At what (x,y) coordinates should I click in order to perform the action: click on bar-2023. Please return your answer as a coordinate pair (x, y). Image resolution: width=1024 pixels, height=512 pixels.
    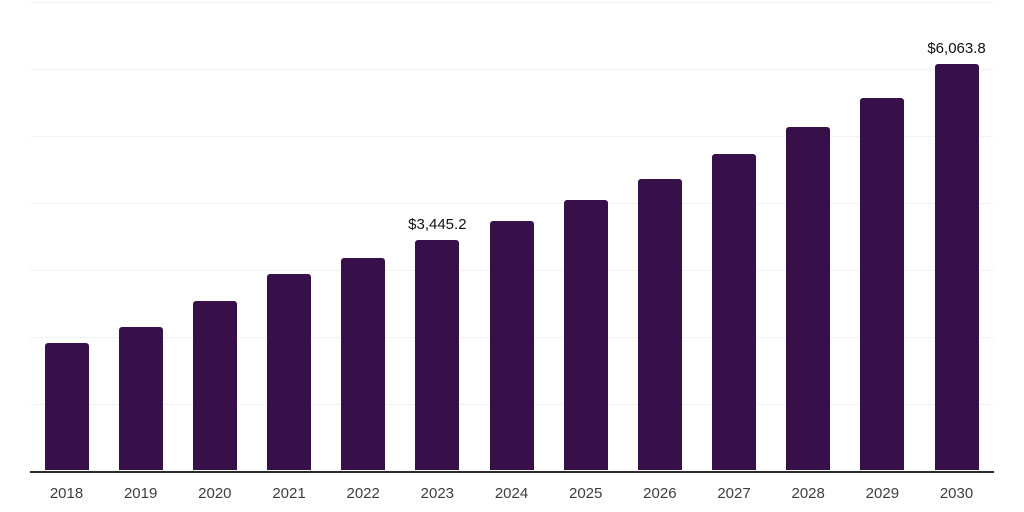
    Looking at the image, I should click on (437, 355).